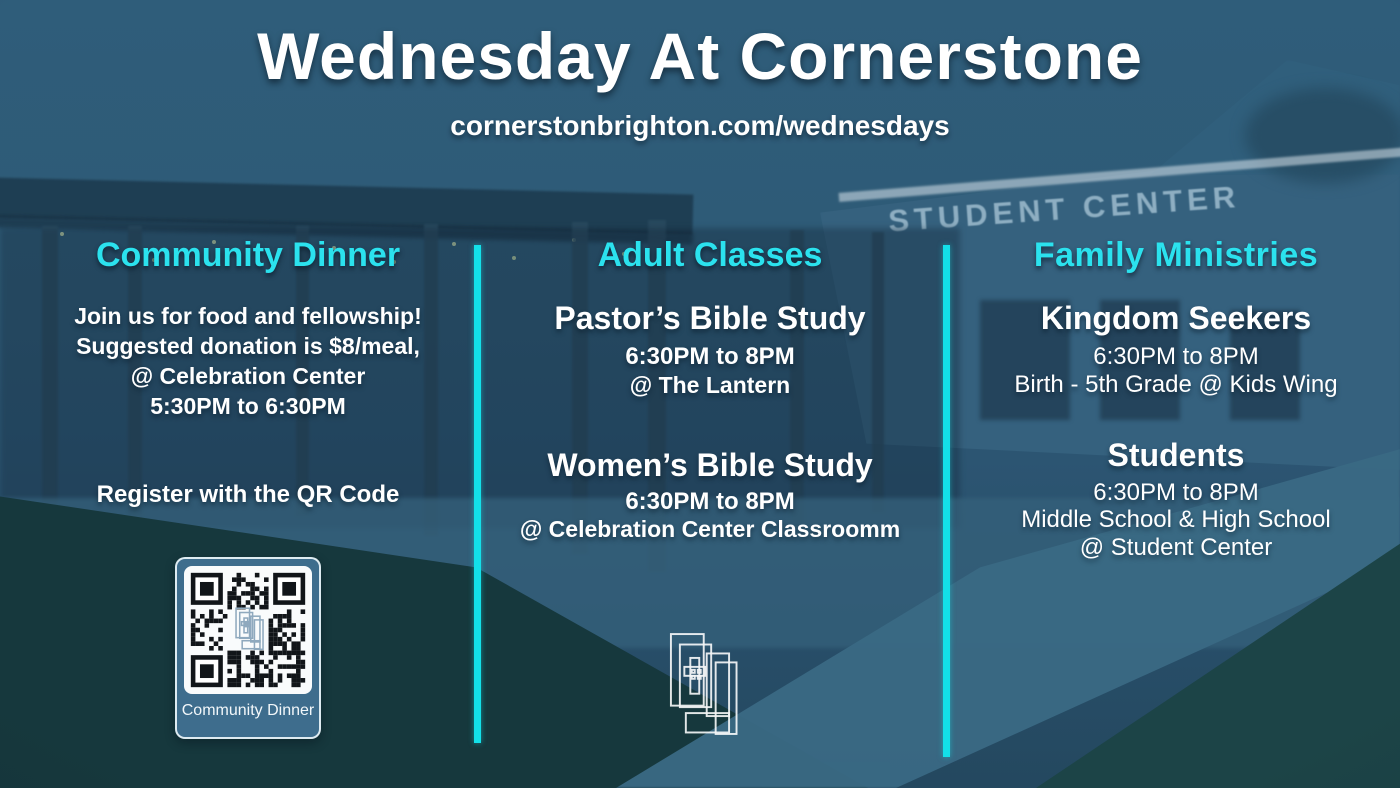 This screenshot has width=1400, height=788. What do you see at coordinates (710, 255) in the screenshot?
I see `adult-classes-heading: Adult Classes` at bounding box center [710, 255].